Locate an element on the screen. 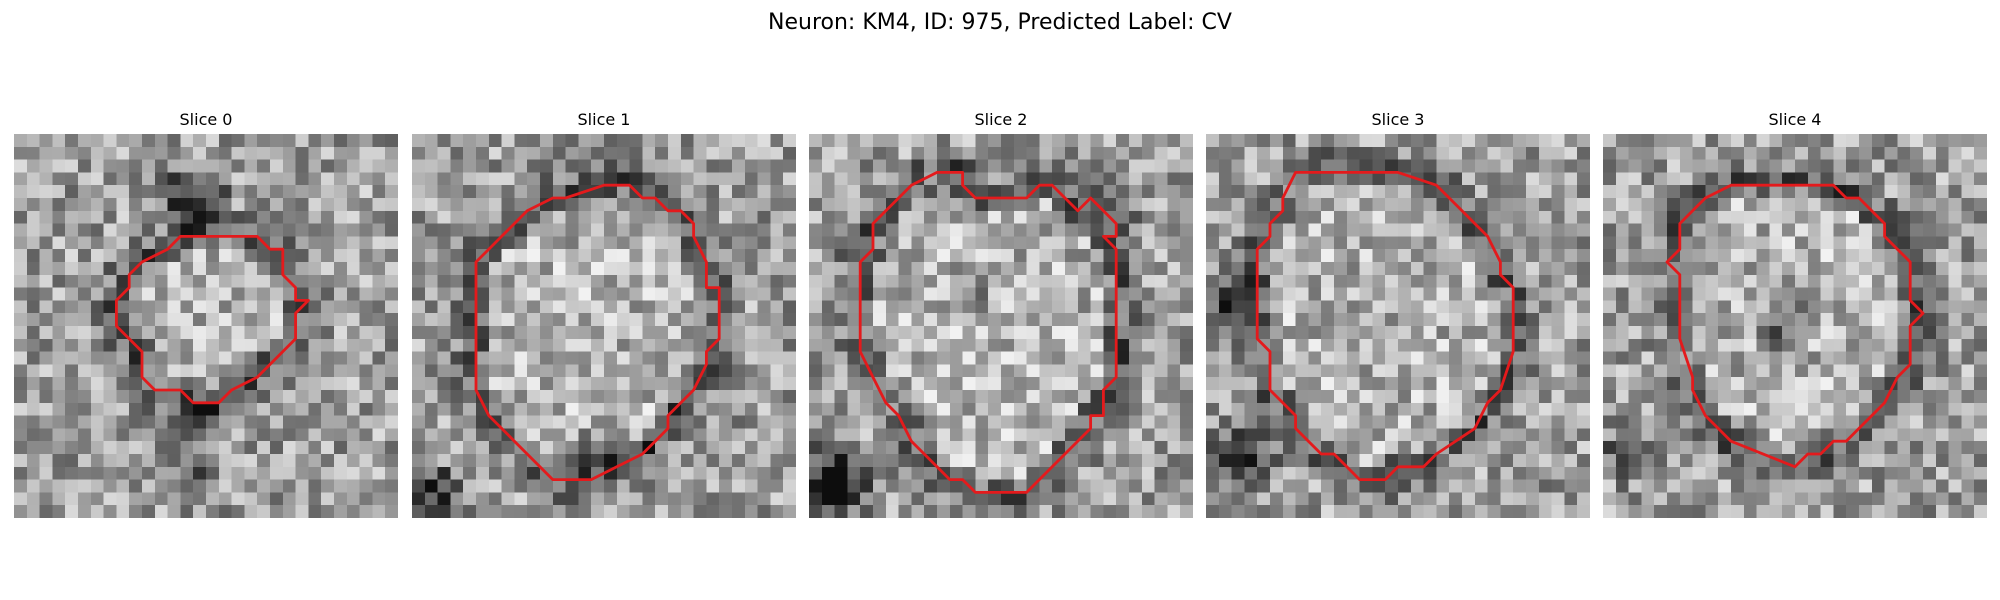 The height and width of the screenshot is (600, 2000). slice-title: Slice 1 is located at coordinates (604, 119).